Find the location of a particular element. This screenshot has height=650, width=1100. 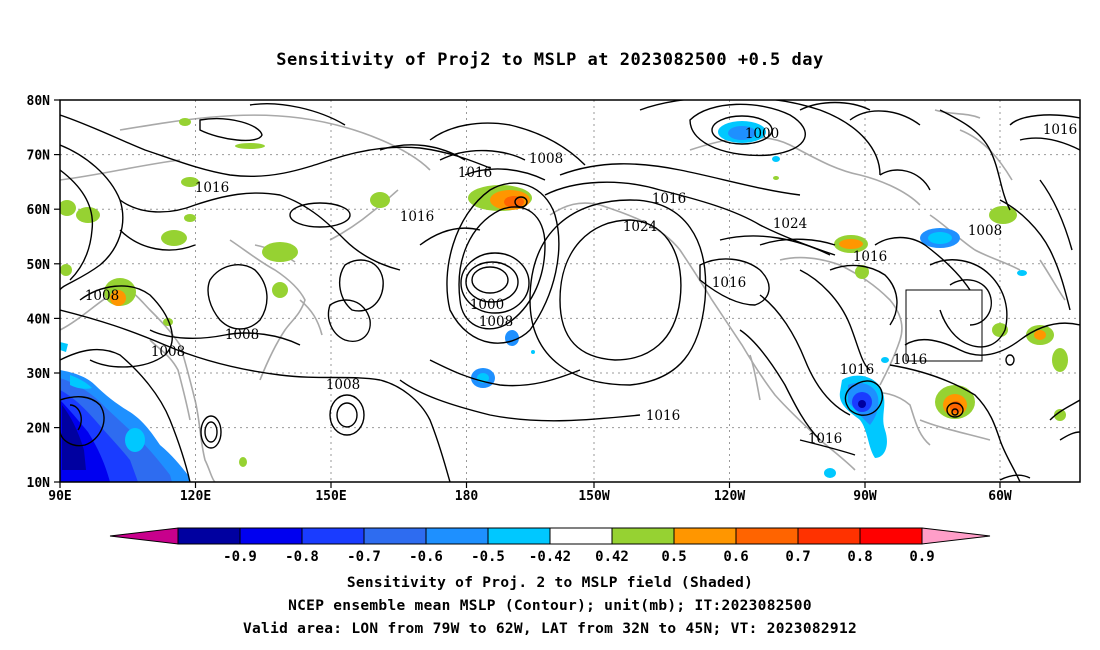

colorbar-label: -0.6 is located at coordinates (426, 557).